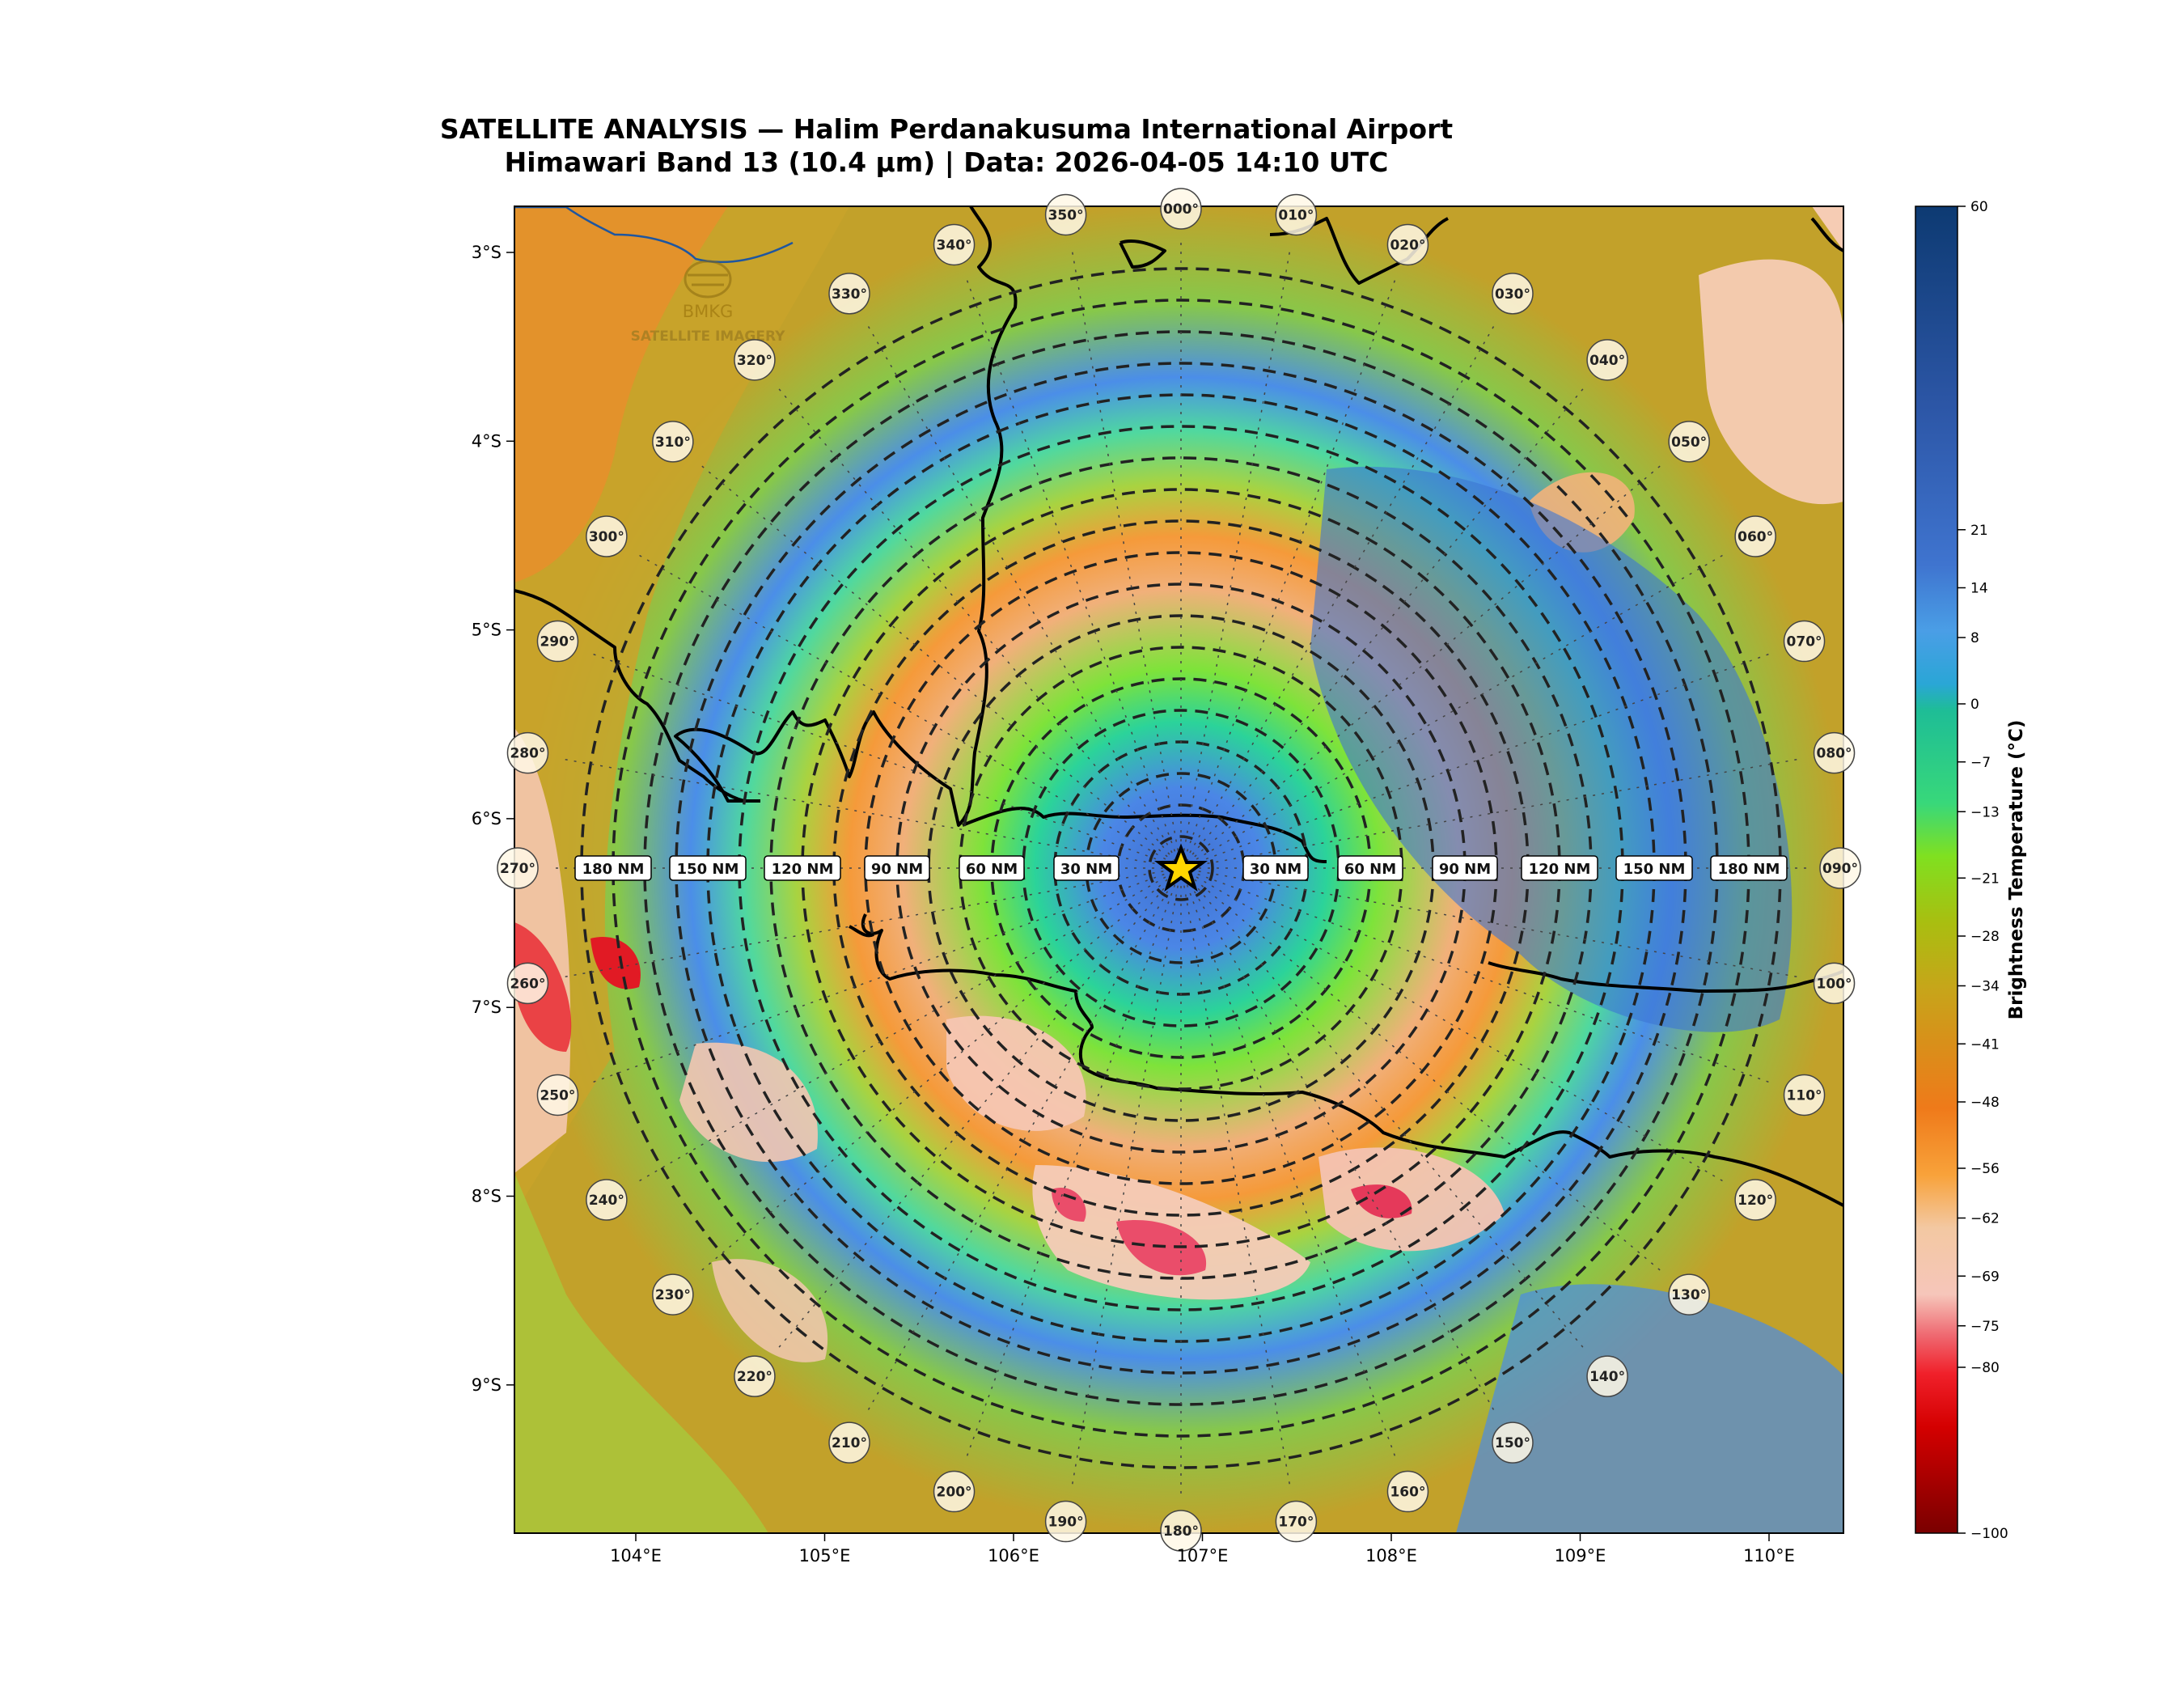  I want to click on bearing-label: 320°, so click(755, 360).